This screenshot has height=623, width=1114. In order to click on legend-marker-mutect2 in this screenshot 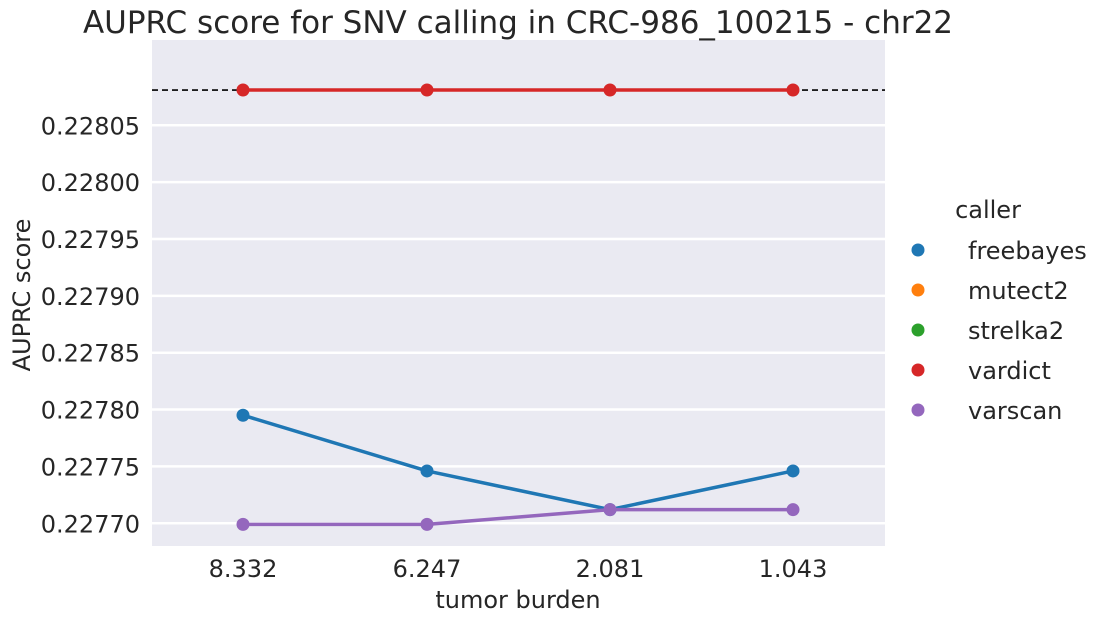, I will do `click(918, 290)`.